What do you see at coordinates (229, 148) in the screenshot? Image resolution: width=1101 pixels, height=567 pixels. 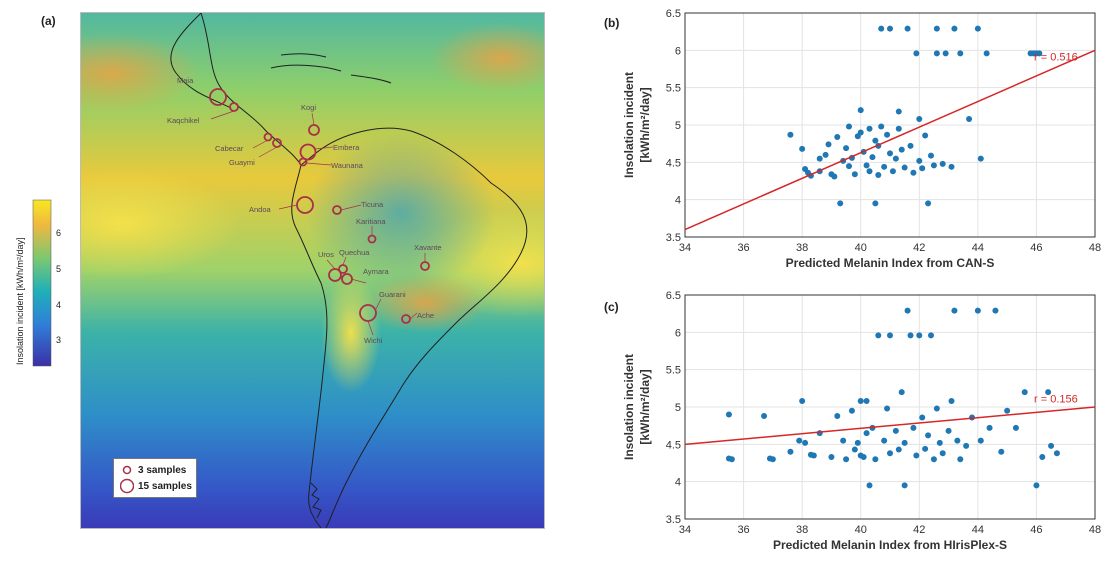 I see `label-cabecar: Cabecar` at bounding box center [229, 148].